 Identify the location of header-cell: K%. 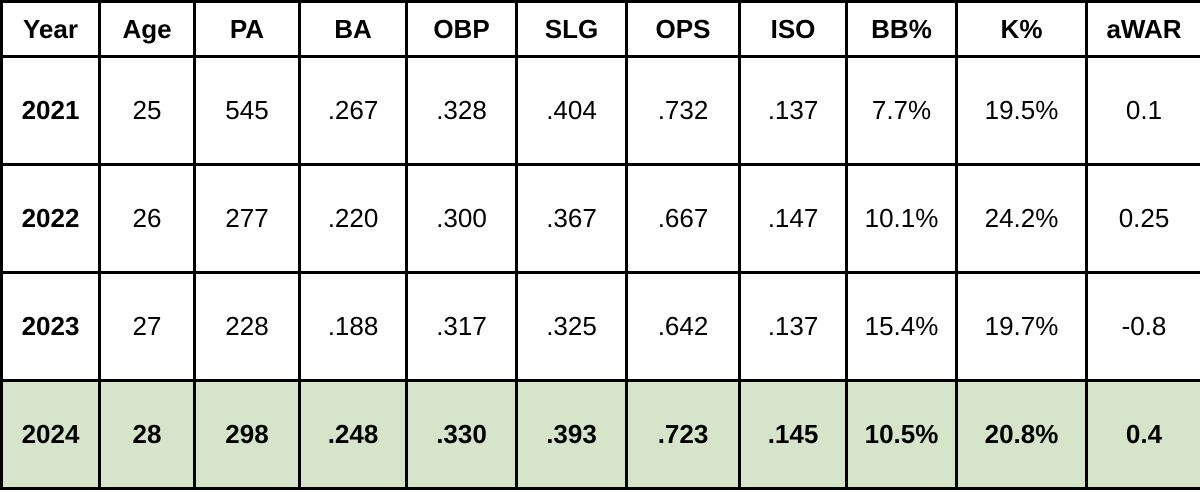
(1021, 29).